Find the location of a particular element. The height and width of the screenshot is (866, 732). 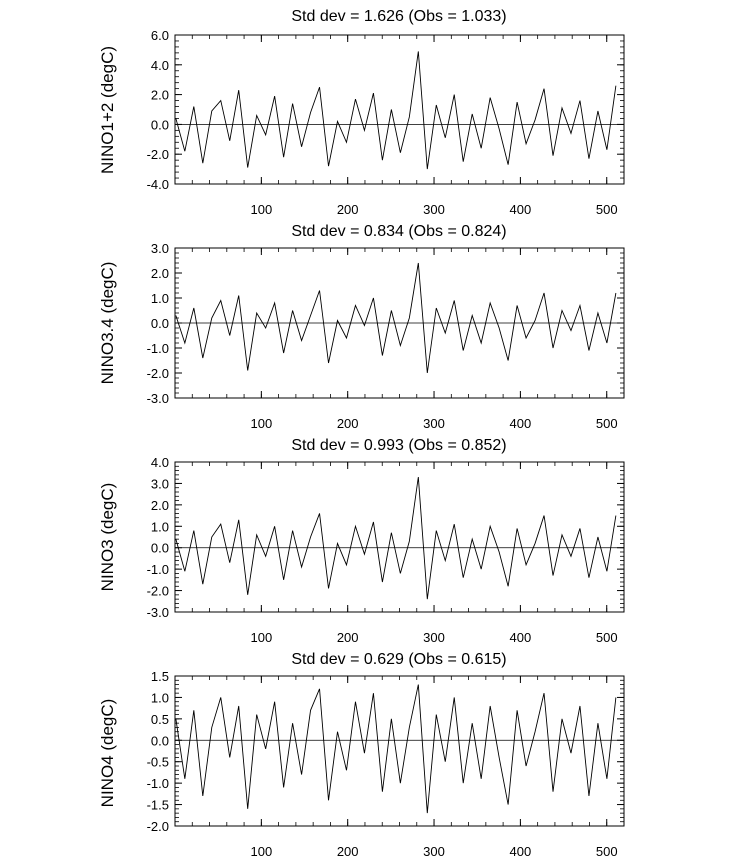

y-tick-label: -1.5 is located at coordinates (158, 805).